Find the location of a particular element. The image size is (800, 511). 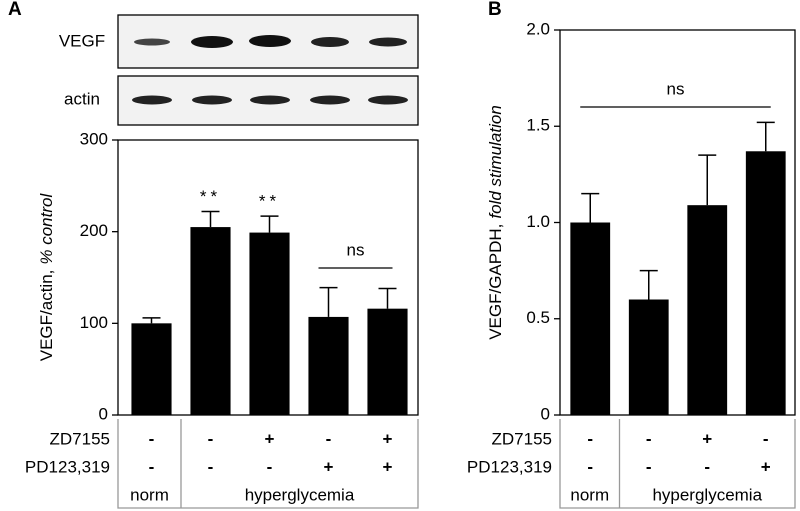

y-axis-label-italic: fold stimulation is located at coordinates (495, 161).